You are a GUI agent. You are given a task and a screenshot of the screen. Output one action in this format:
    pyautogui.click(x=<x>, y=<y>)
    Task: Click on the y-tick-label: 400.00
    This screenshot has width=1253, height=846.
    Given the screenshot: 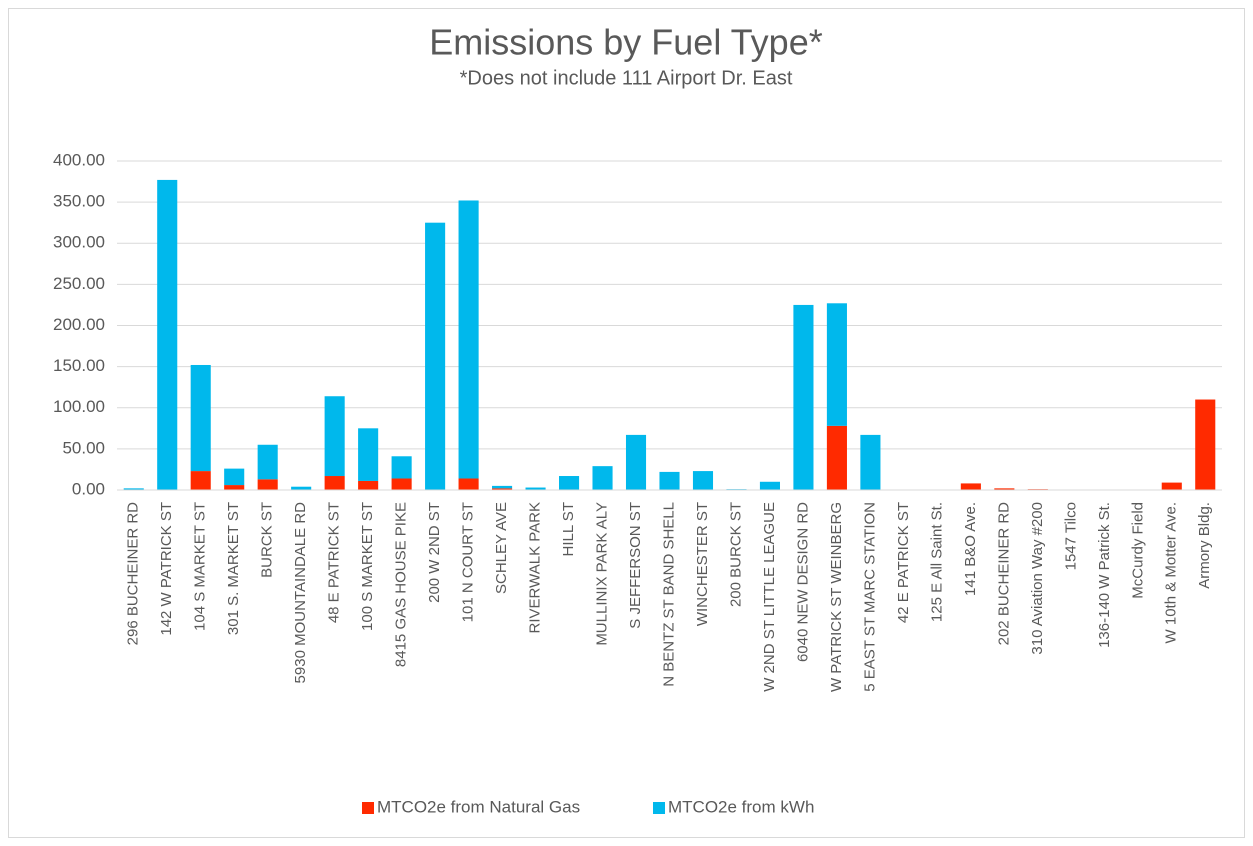 What is the action you would take?
    pyautogui.click(x=79, y=159)
    